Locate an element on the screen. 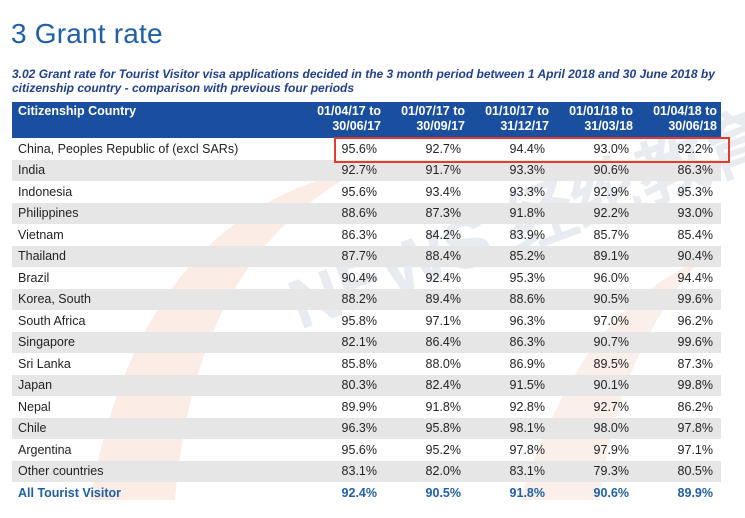 The image size is (745, 518). rate-cell: 98.0% is located at coordinates (611, 428).